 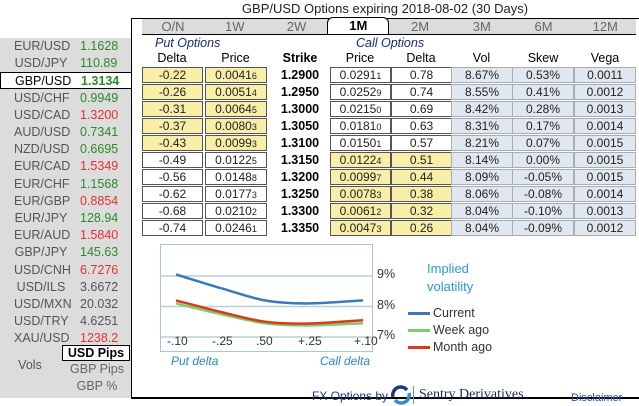 I want to click on pair-name: EUR/CAD, so click(x=42, y=166).